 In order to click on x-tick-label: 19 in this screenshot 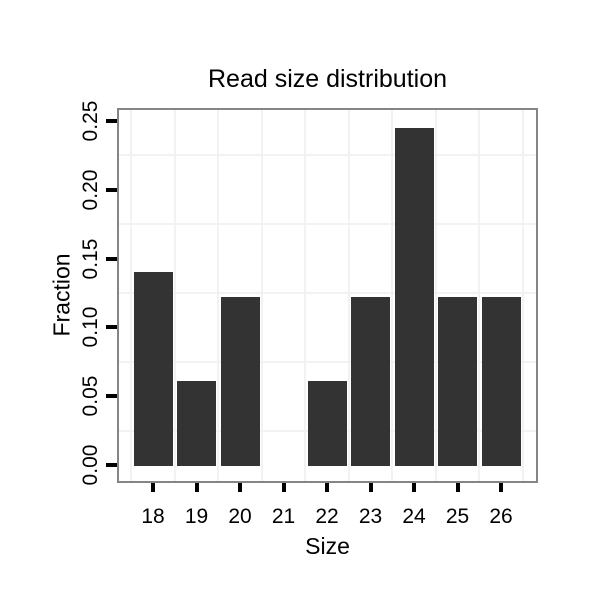, I will do `click(196, 516)`.